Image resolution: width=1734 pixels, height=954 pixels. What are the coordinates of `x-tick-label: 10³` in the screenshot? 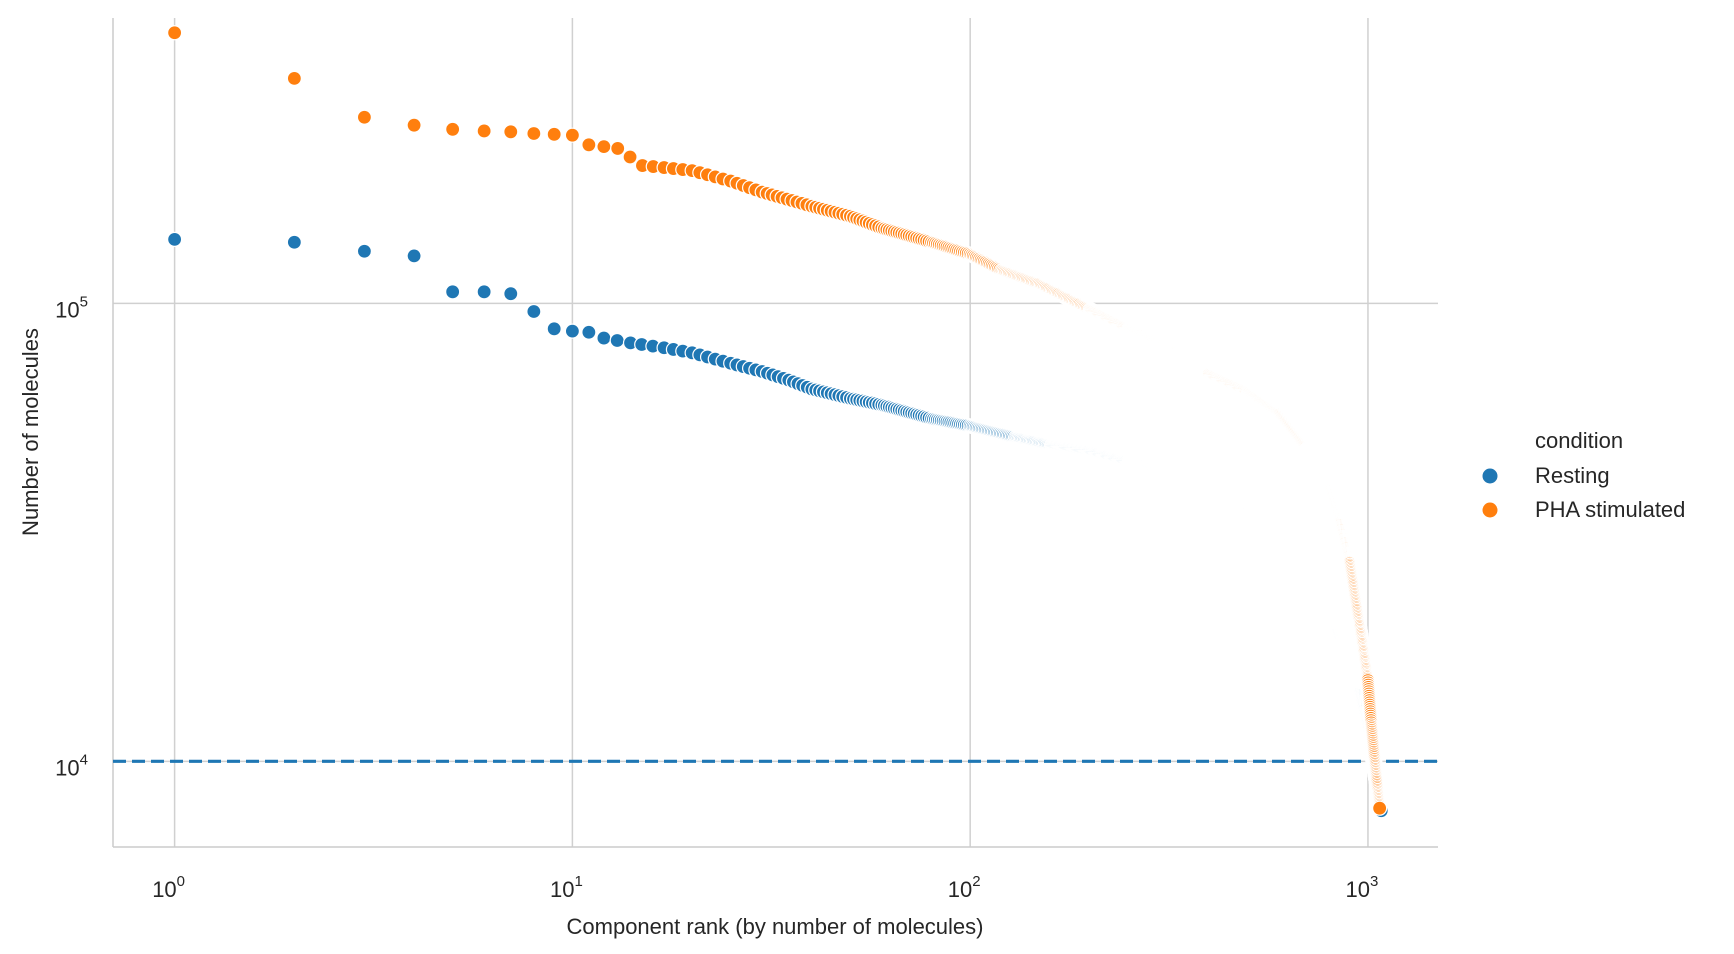 It's located at (1362, 887).